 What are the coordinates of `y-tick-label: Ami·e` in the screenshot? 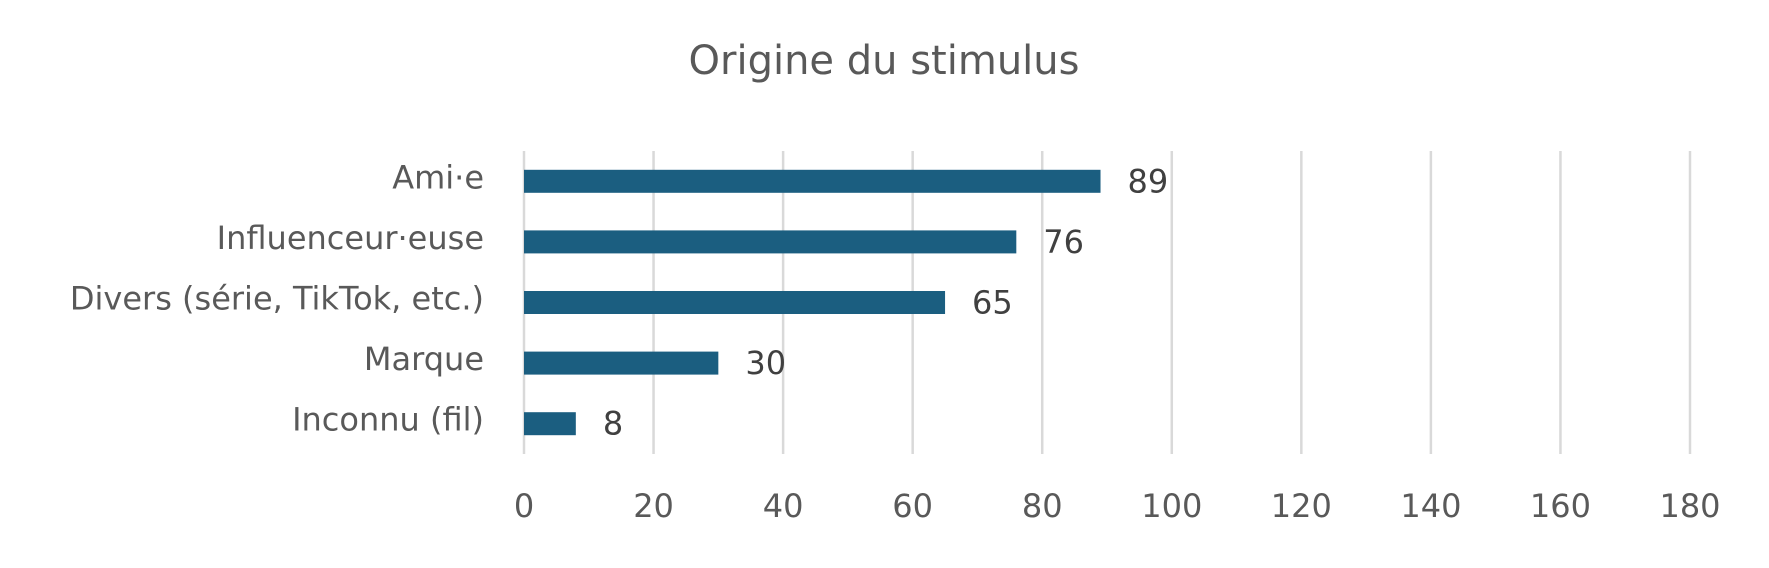 It's located at (438, 177).